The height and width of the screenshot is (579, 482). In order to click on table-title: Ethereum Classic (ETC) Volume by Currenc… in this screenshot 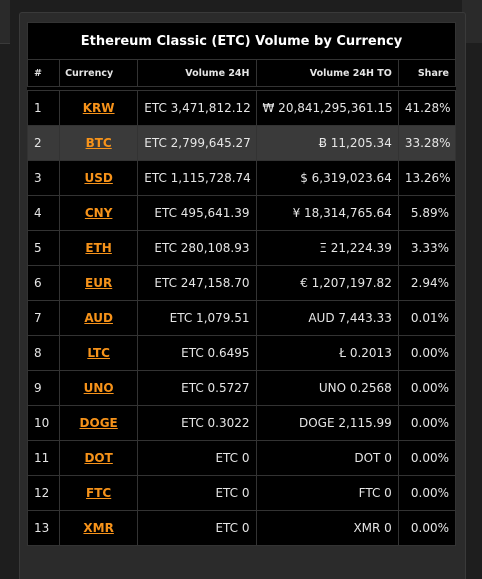, I will do `click(241, 40)`.